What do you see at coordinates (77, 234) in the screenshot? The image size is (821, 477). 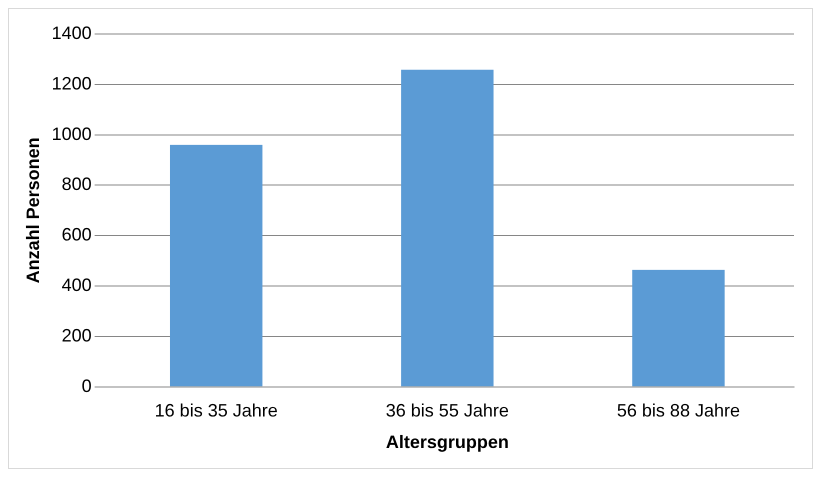 I see `y-tick-label: 600` at bounding box center [77, 234].